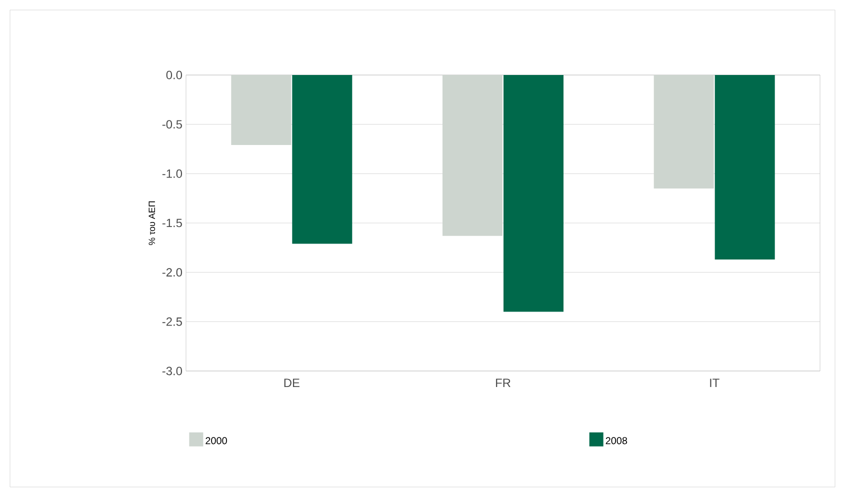 This screenshot has width=845, height=497. Describe the element at coordinates (715, 382) in the screenshot. I see `x-tick-label: IT` at that location.